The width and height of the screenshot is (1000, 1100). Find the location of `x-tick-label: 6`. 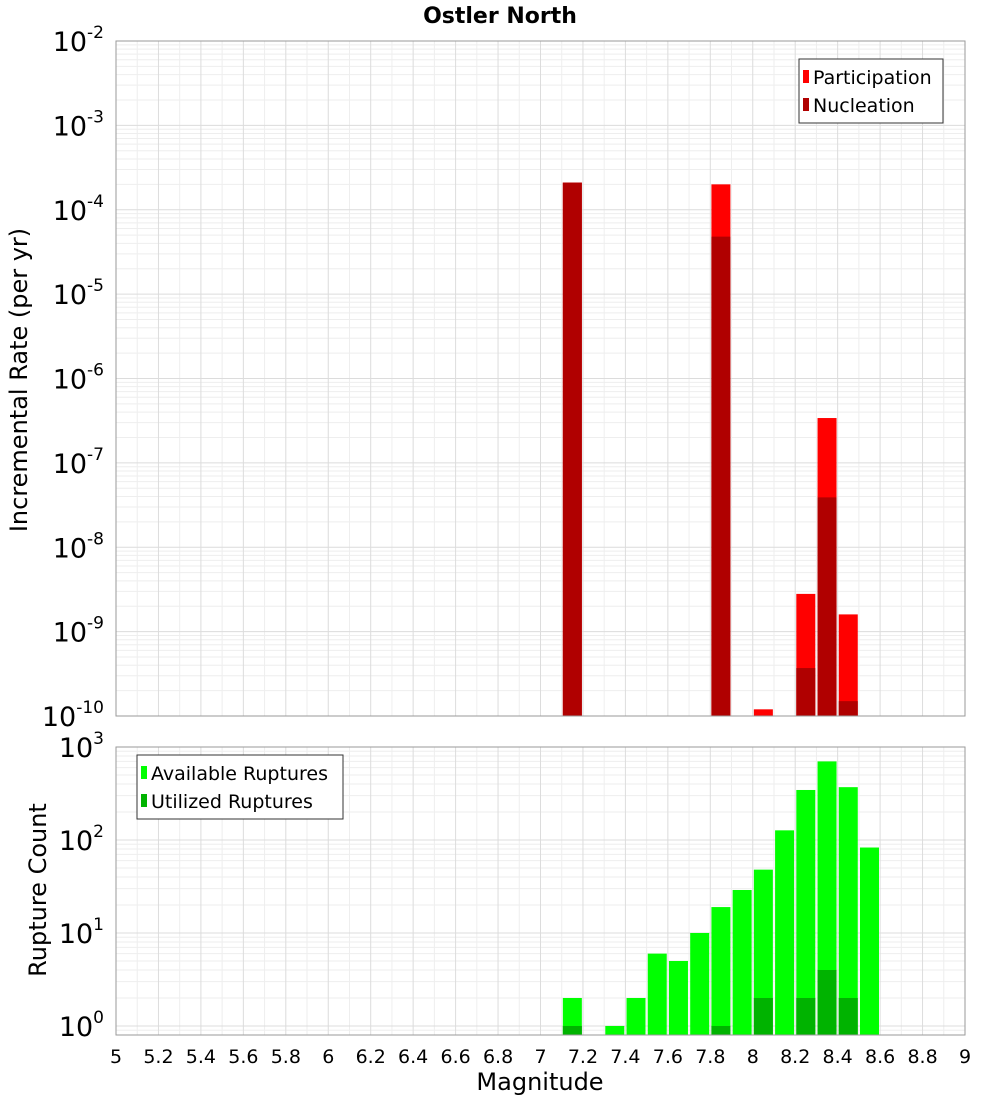

x-tick-label: 6 is located at coordinates (328, 1057).